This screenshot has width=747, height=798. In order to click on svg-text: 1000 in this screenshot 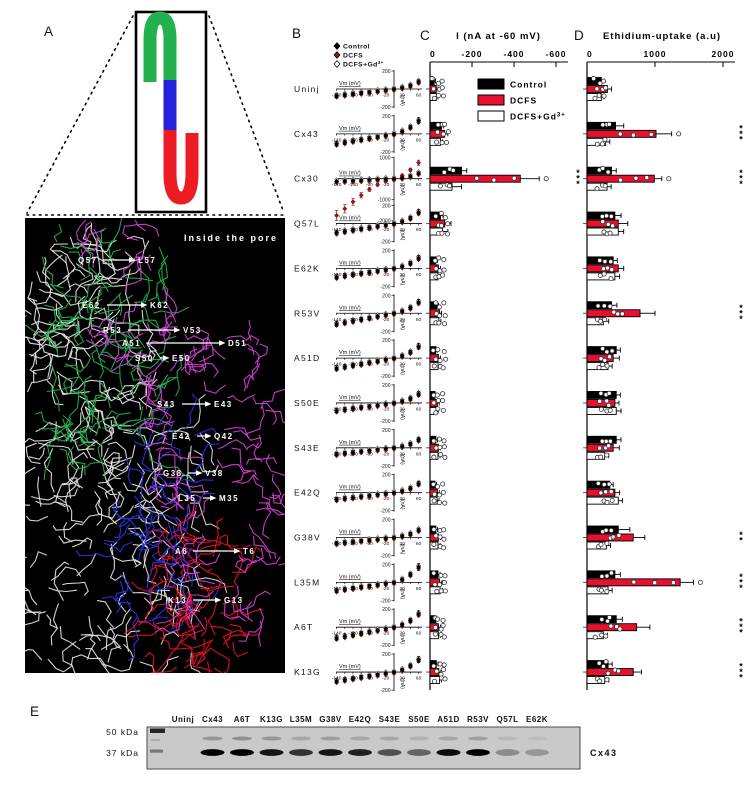, I will do `click(655, 54)`.